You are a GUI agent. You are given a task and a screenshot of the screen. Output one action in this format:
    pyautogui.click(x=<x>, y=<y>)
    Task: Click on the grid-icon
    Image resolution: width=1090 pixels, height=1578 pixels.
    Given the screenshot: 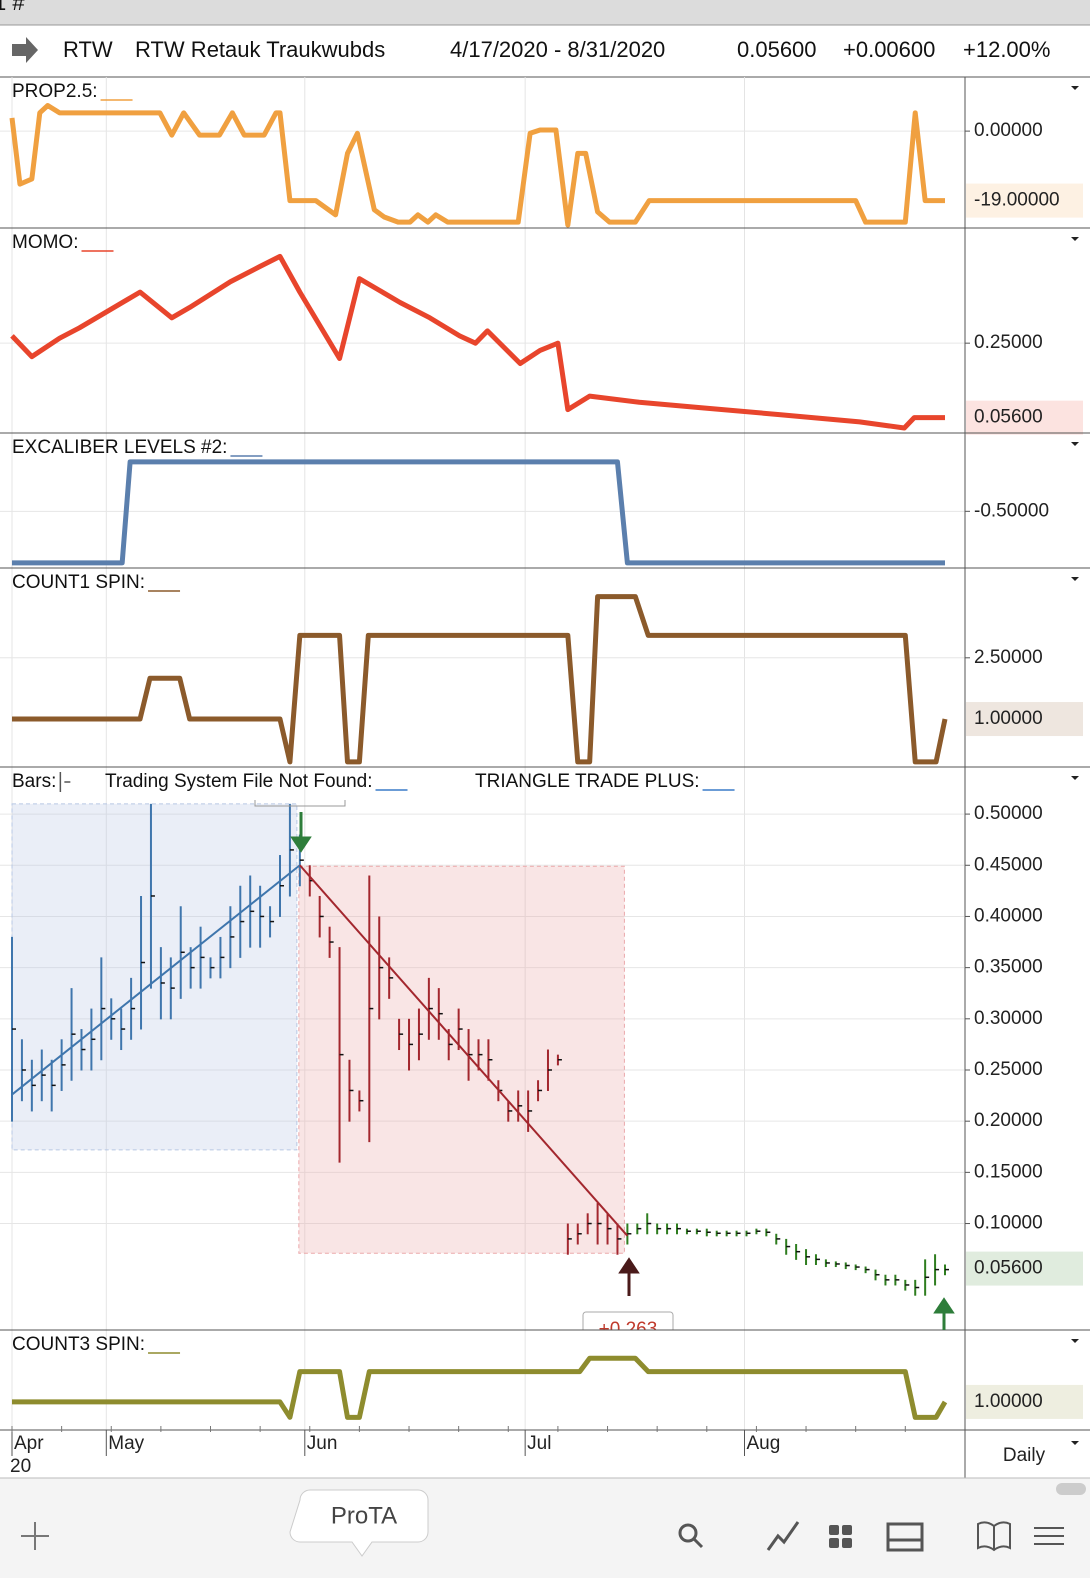 What is the action you would take?
    pyautogui.click(x=840, y=1536)
    